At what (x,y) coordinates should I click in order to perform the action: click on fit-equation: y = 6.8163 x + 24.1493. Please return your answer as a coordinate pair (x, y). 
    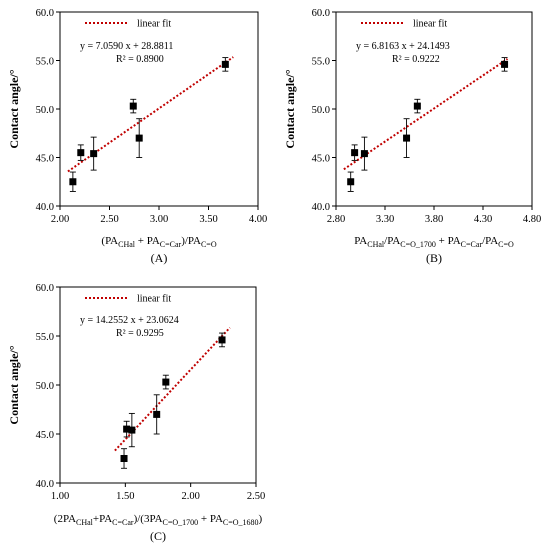
    Looking at the image, I should click on (403, 46).